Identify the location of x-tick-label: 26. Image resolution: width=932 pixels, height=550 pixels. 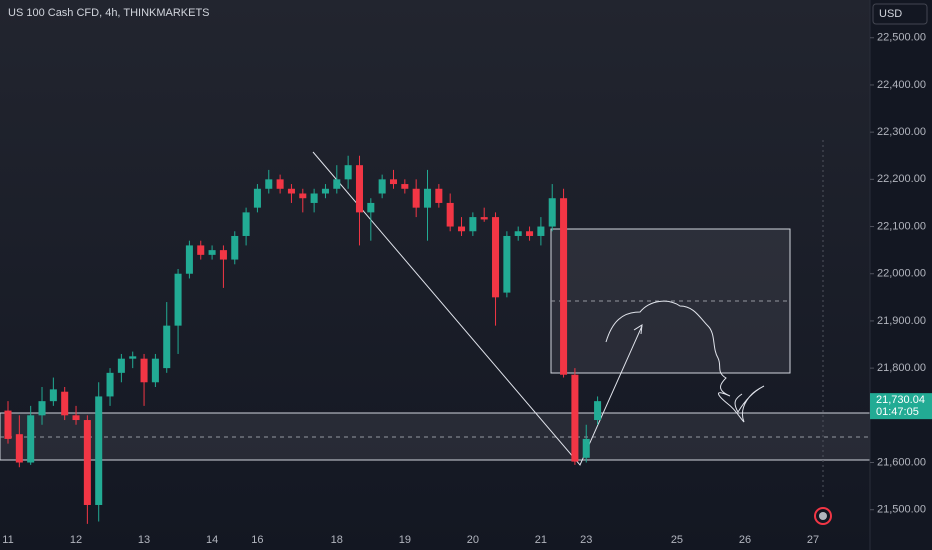
(745, 540).